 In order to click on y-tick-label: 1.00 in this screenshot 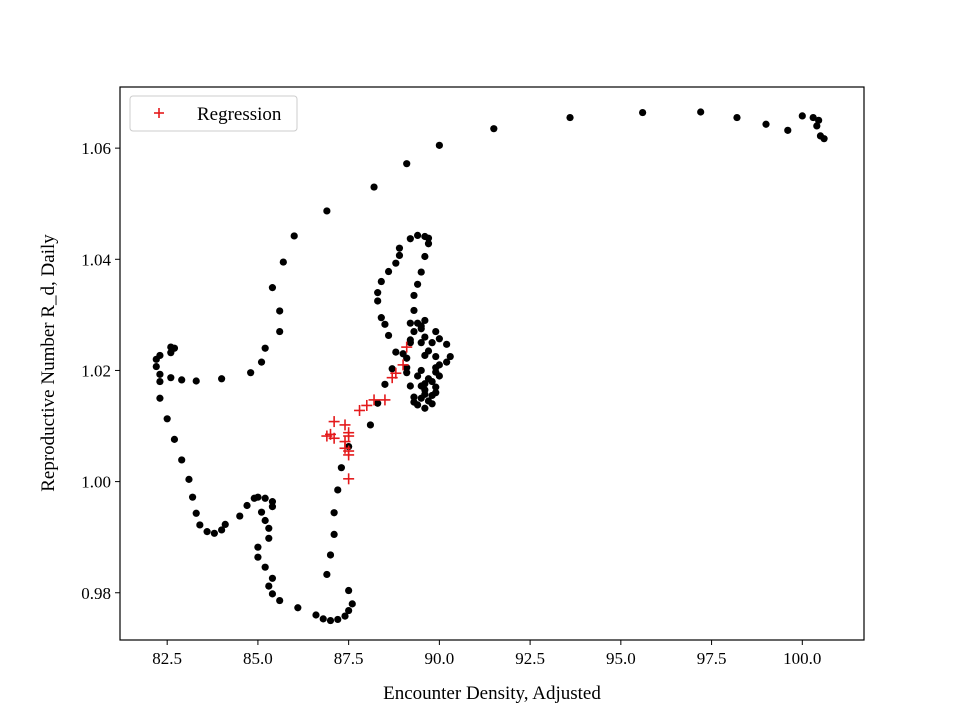, I will do `click(96, 482)`.